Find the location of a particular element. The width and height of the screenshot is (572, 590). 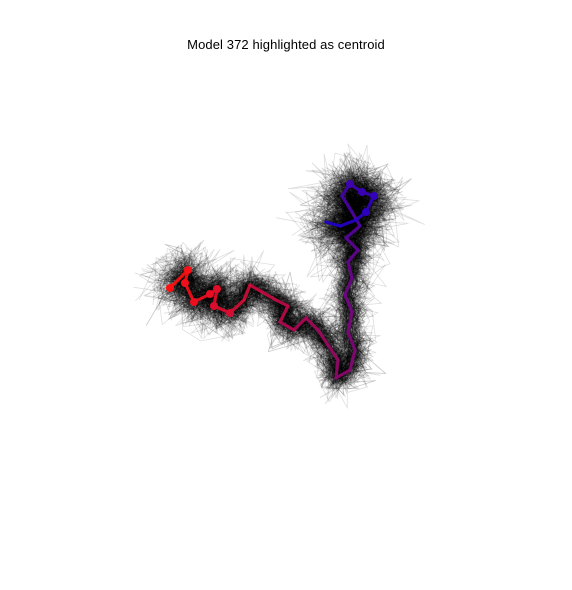

figure-title: Model 372 highlighted as centroid is located at coordinates (286, 44).